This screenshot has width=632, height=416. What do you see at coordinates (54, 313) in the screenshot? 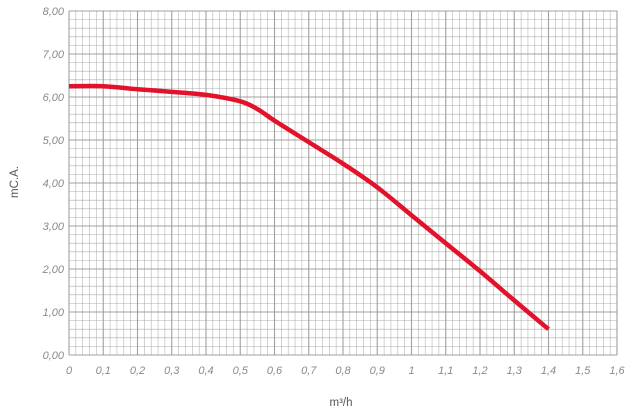
I see `y-tick-label: 1,00` at bounding box center [54, 313].